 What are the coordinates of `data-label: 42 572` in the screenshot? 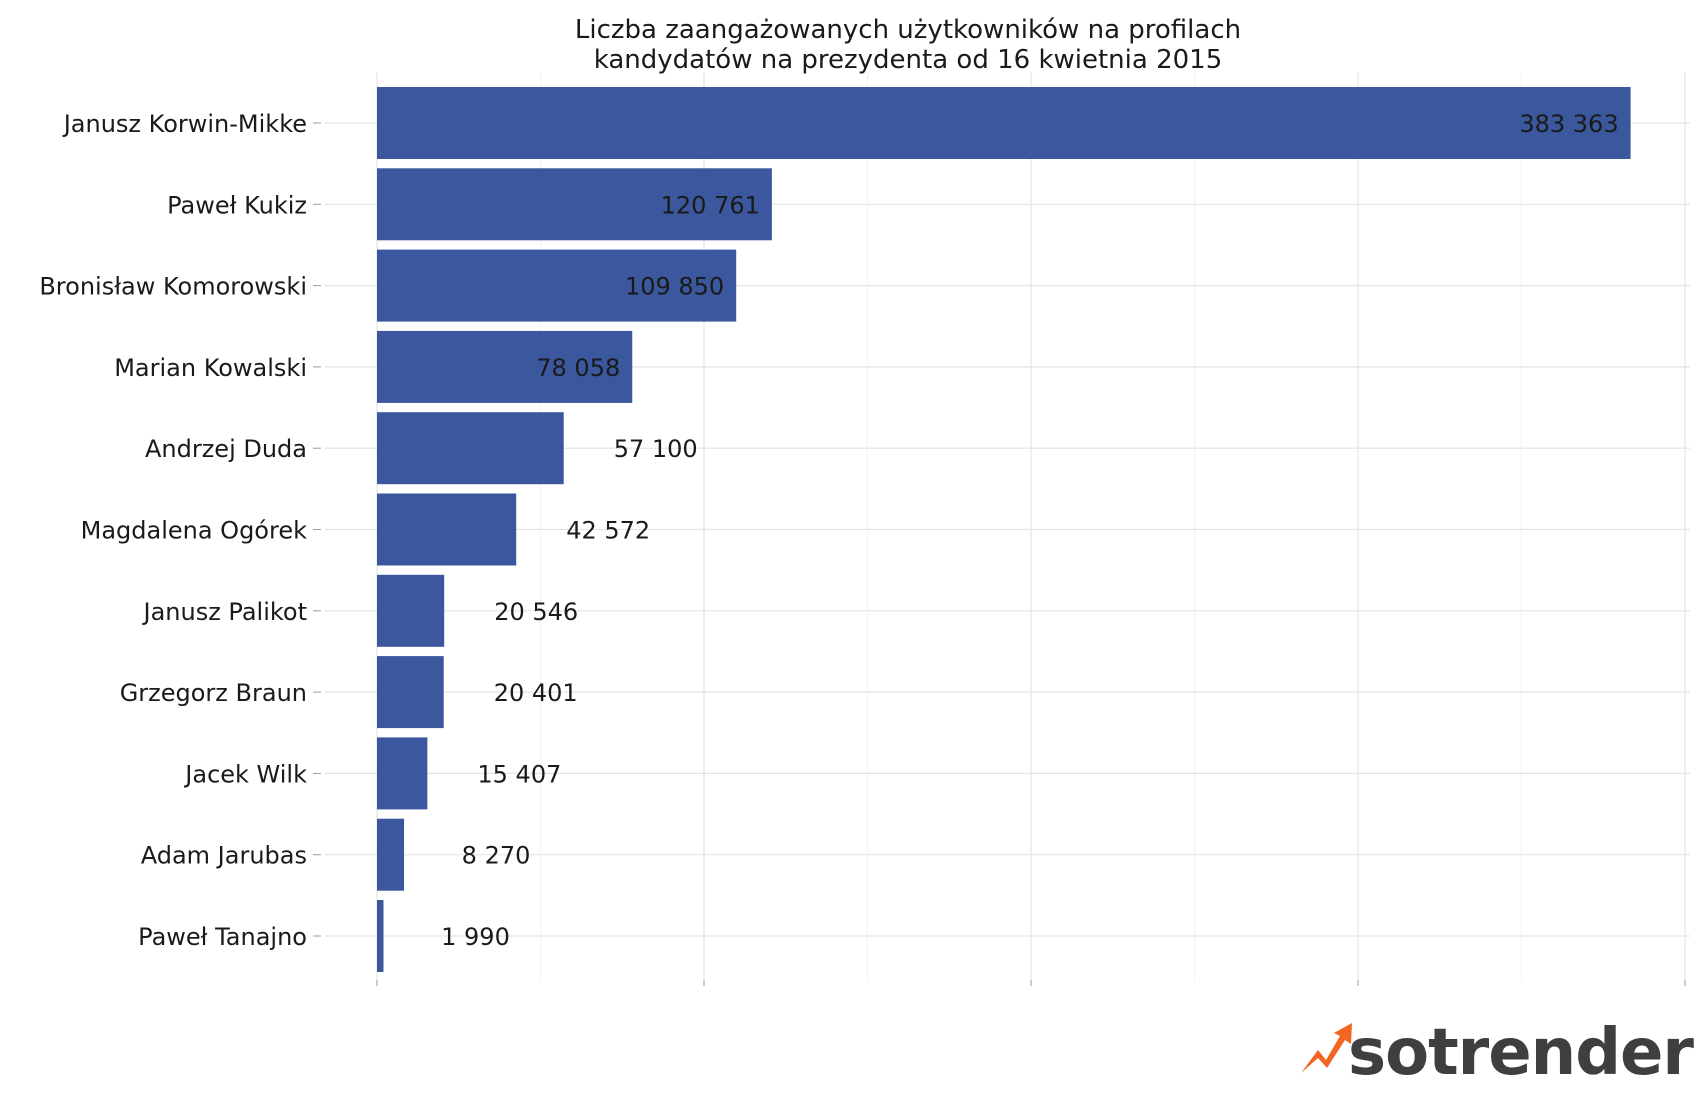 It's located at (608, 531).